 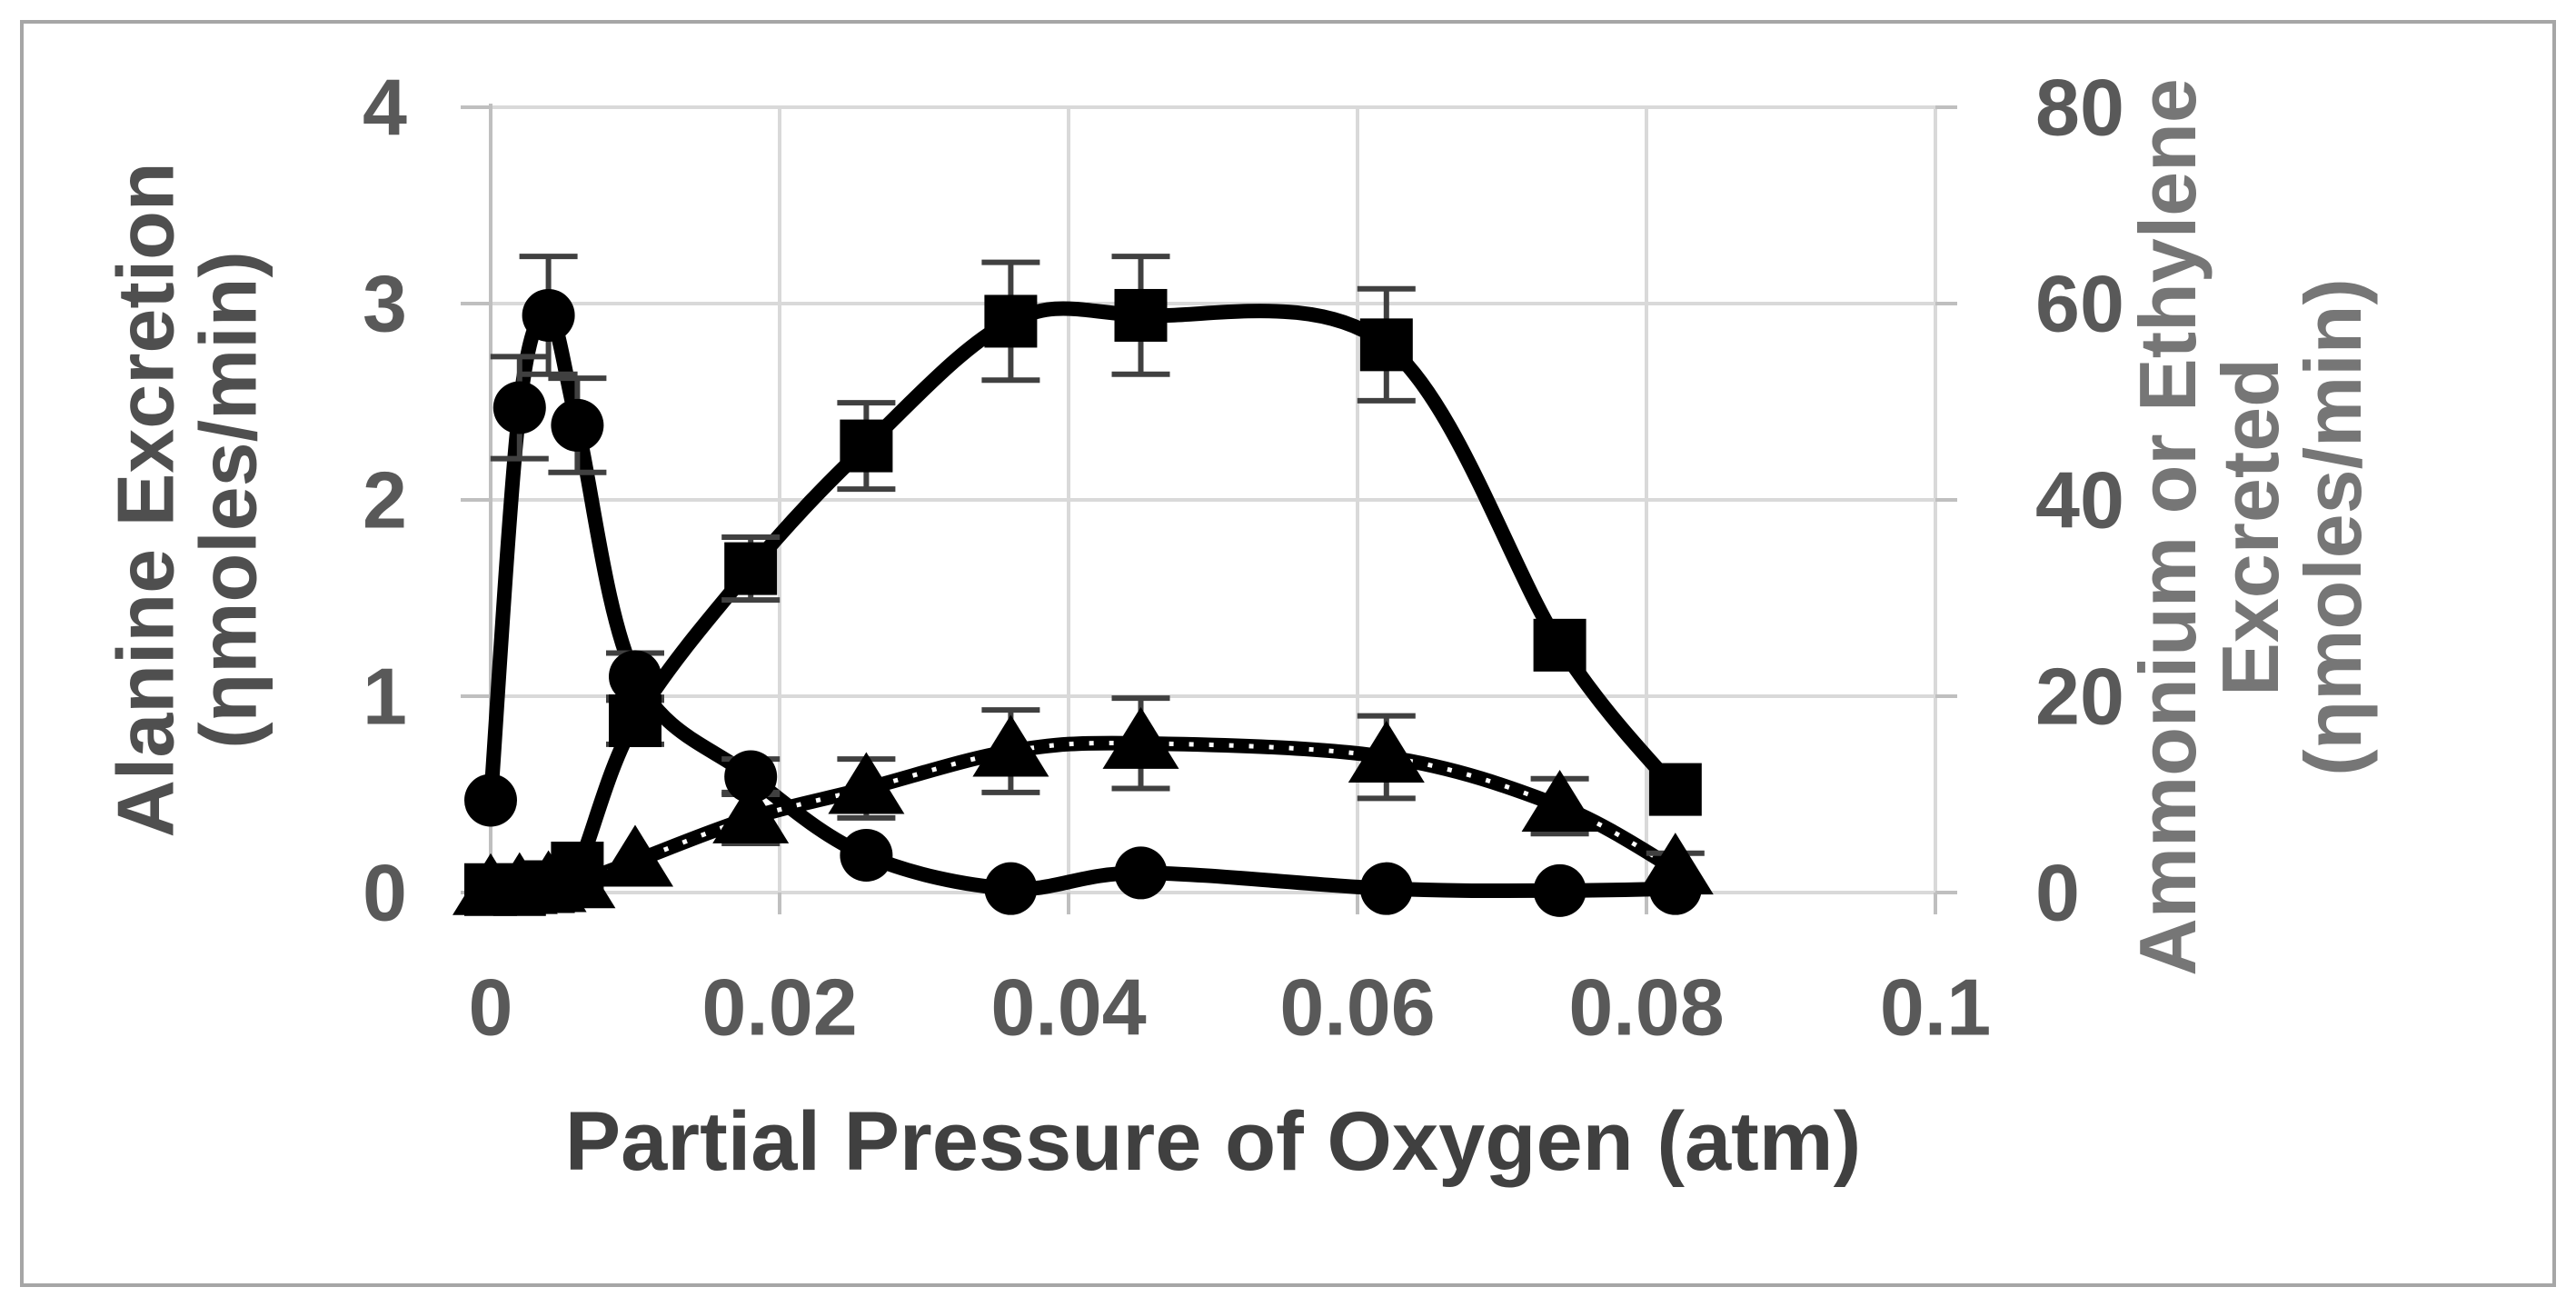 I want to click on x-axis-tick-label: 0.1, so click(x=1935, y=1008).